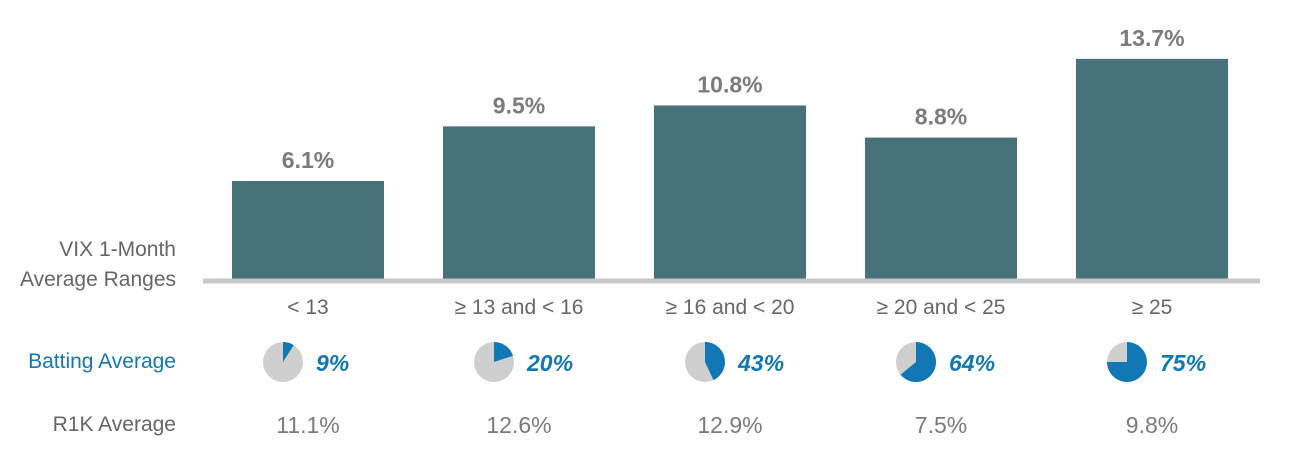 The width and height of the screenshot is (1292, 459). I want to click on axis-label-line-2: Average Ranges, so click(98, 279).